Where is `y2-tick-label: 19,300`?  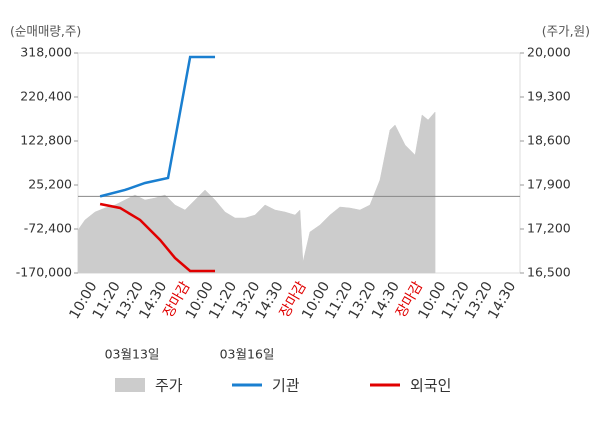 y2-tick-label: 19,300 is located at coordinates (549, 96).